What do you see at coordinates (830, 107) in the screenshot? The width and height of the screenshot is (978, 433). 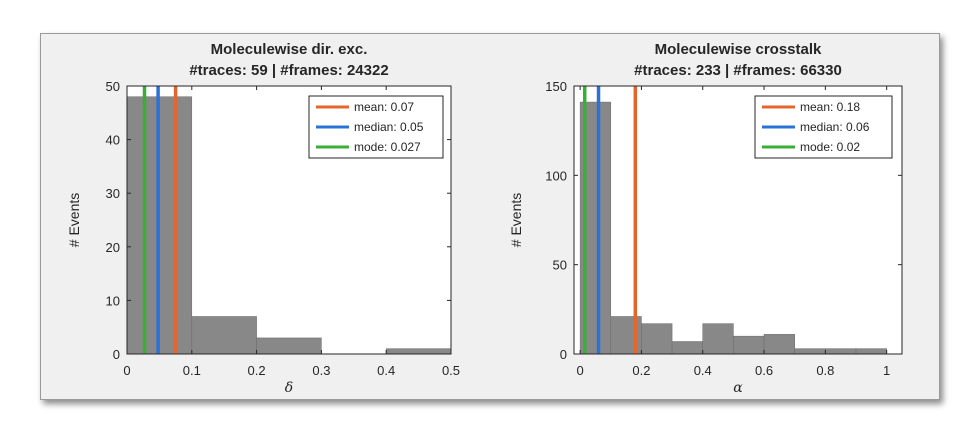 I see `legend-label-mean: mean: 0.18` at bounding box center [830, 107].